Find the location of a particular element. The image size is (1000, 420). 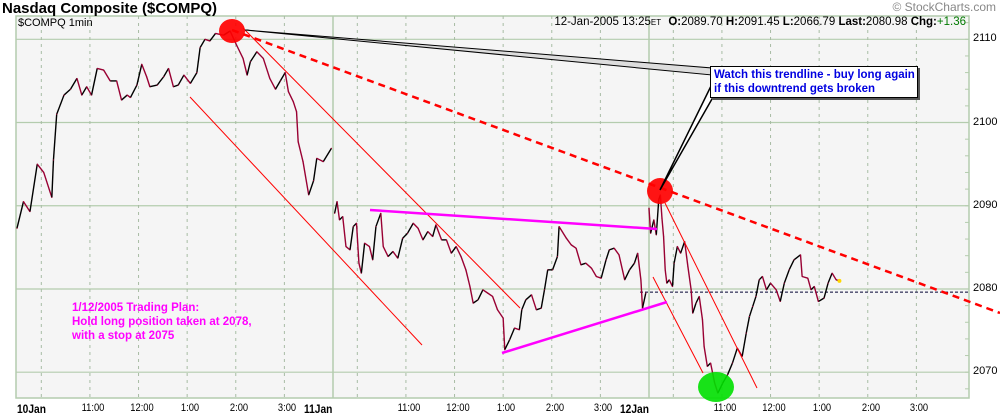

callout-line: if this downtrend gets broken is located at coordinates (795, 89).